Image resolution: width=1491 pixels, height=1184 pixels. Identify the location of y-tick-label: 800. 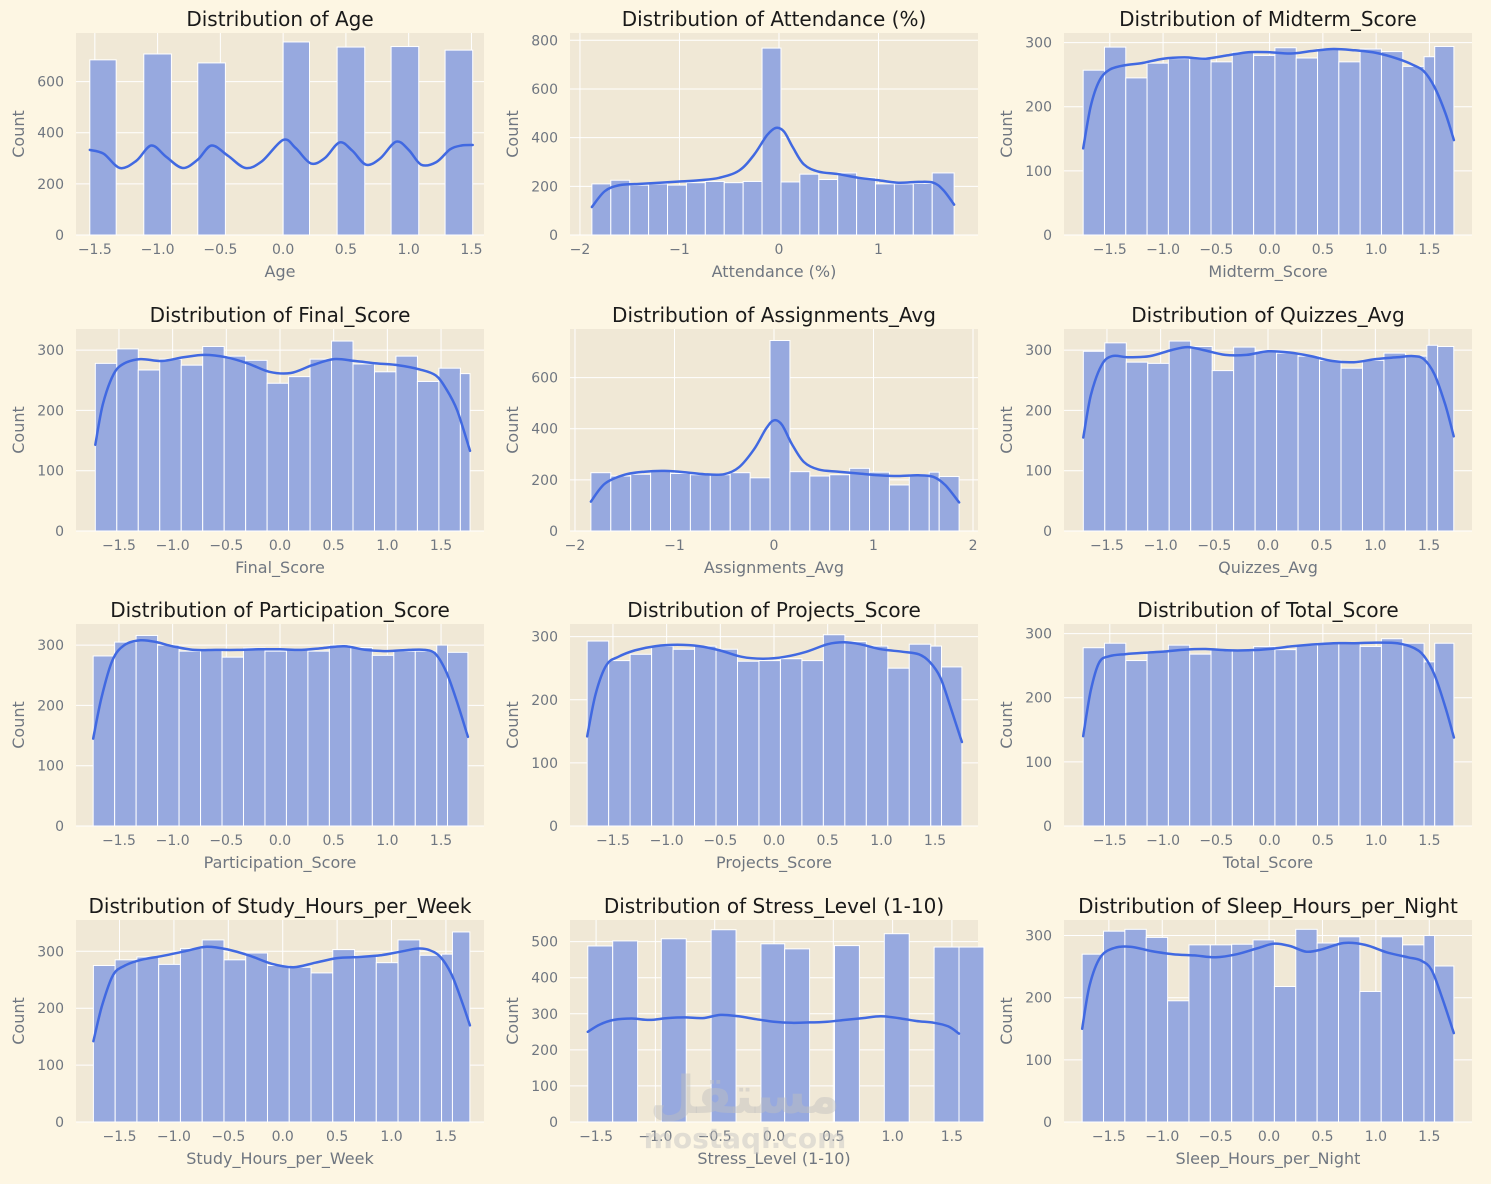
(544, 41).